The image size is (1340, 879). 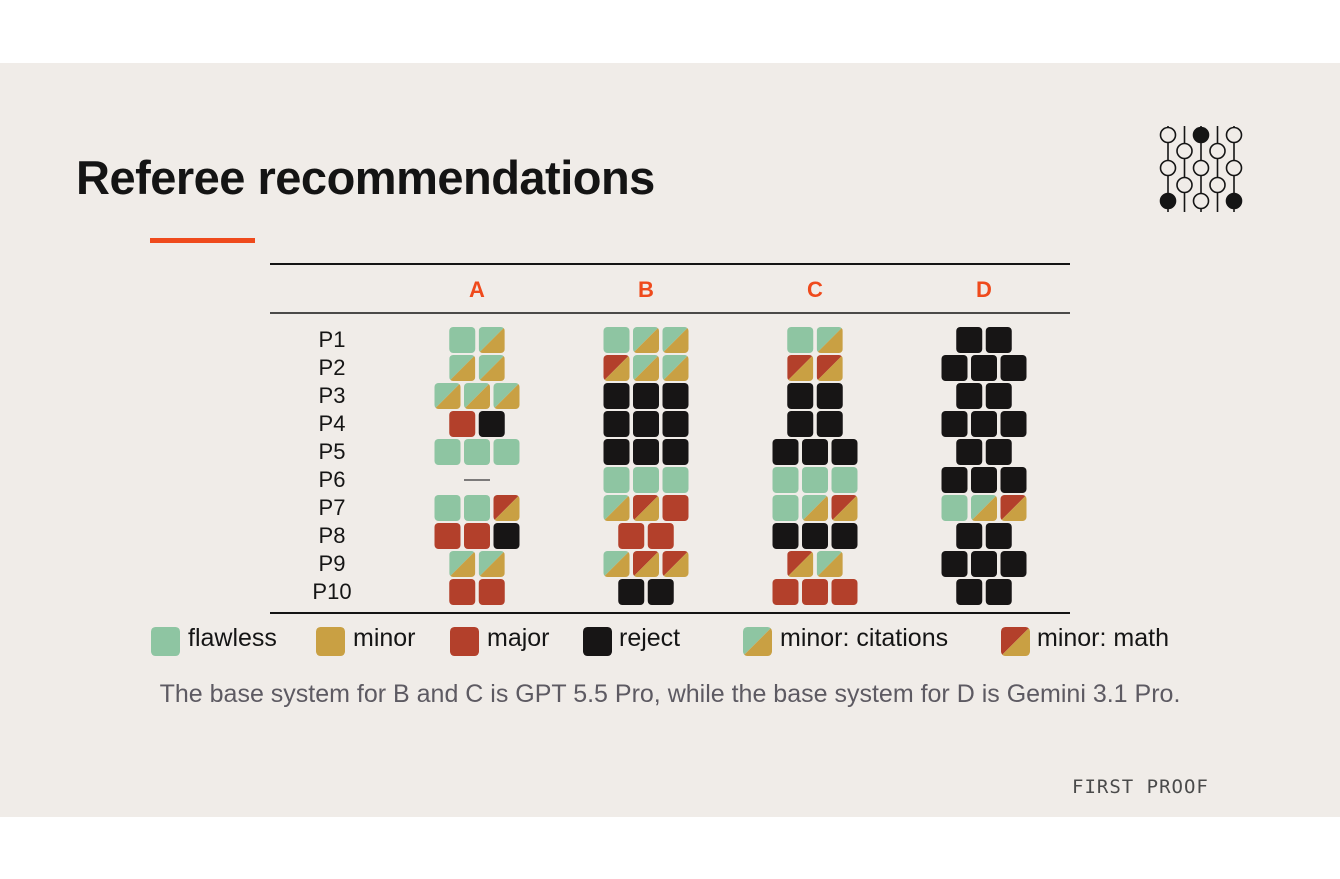 I want to click on cell-d-p5-reject, so click(x=969, y=452).